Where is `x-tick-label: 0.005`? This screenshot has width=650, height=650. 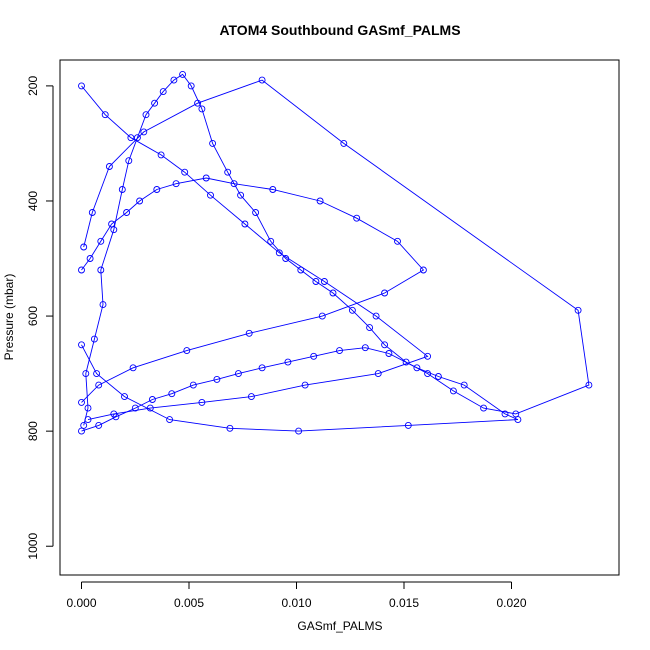
x-tick-label: 0.005 is located at coordinates (189, 603).